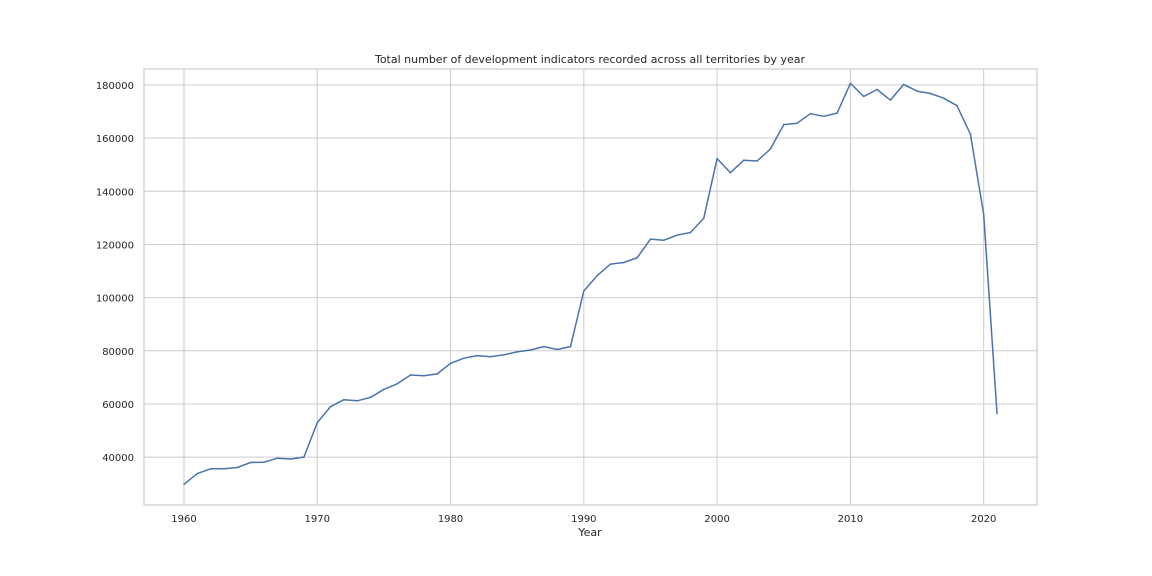  I want to click on x-tick-label: 1990, so click(583, 519).